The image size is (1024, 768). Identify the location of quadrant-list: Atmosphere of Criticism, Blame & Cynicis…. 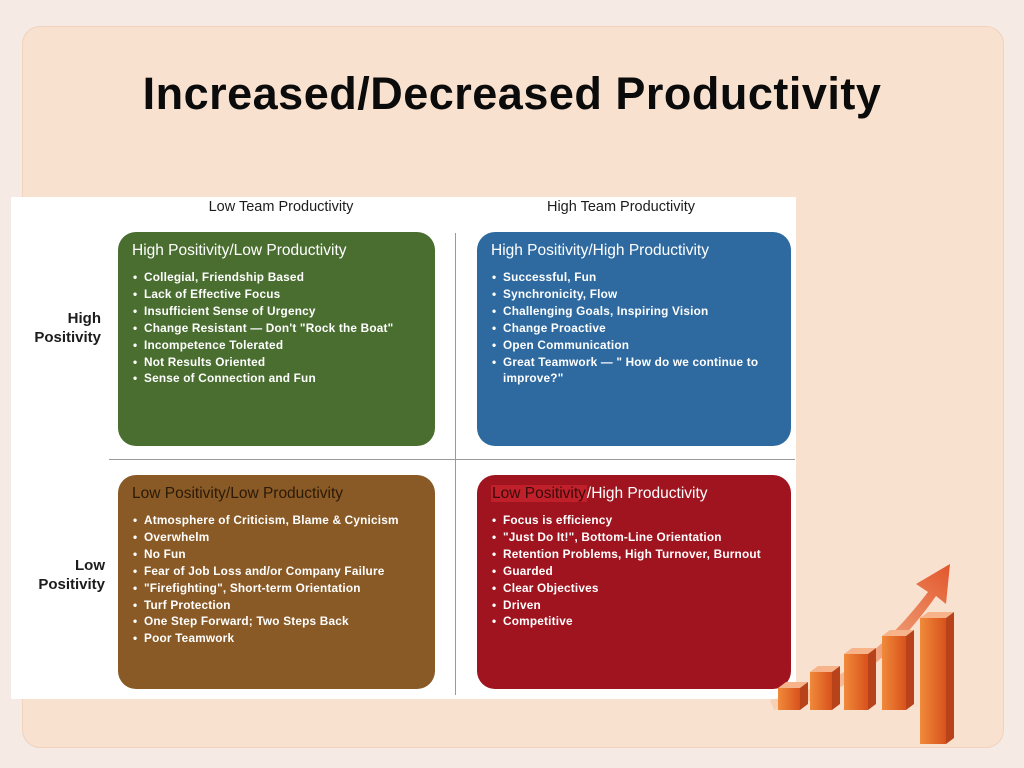
(276, 579).